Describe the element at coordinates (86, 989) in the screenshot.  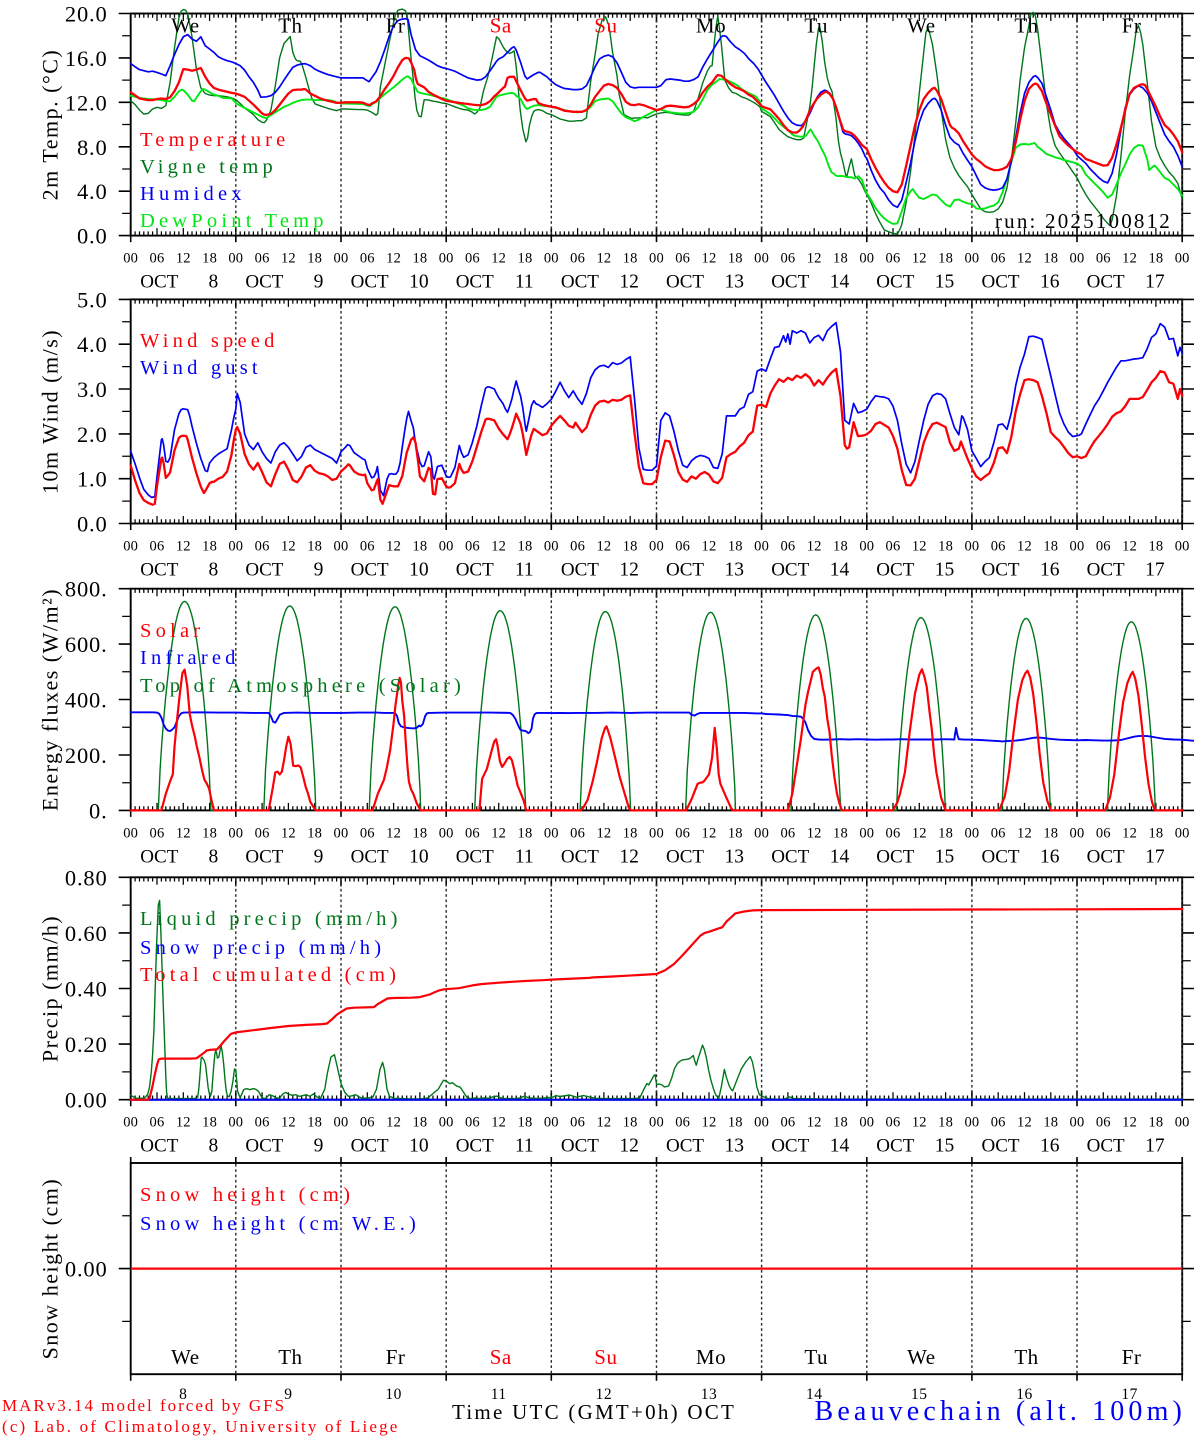
I see `svg-text: 0.40` at that location.